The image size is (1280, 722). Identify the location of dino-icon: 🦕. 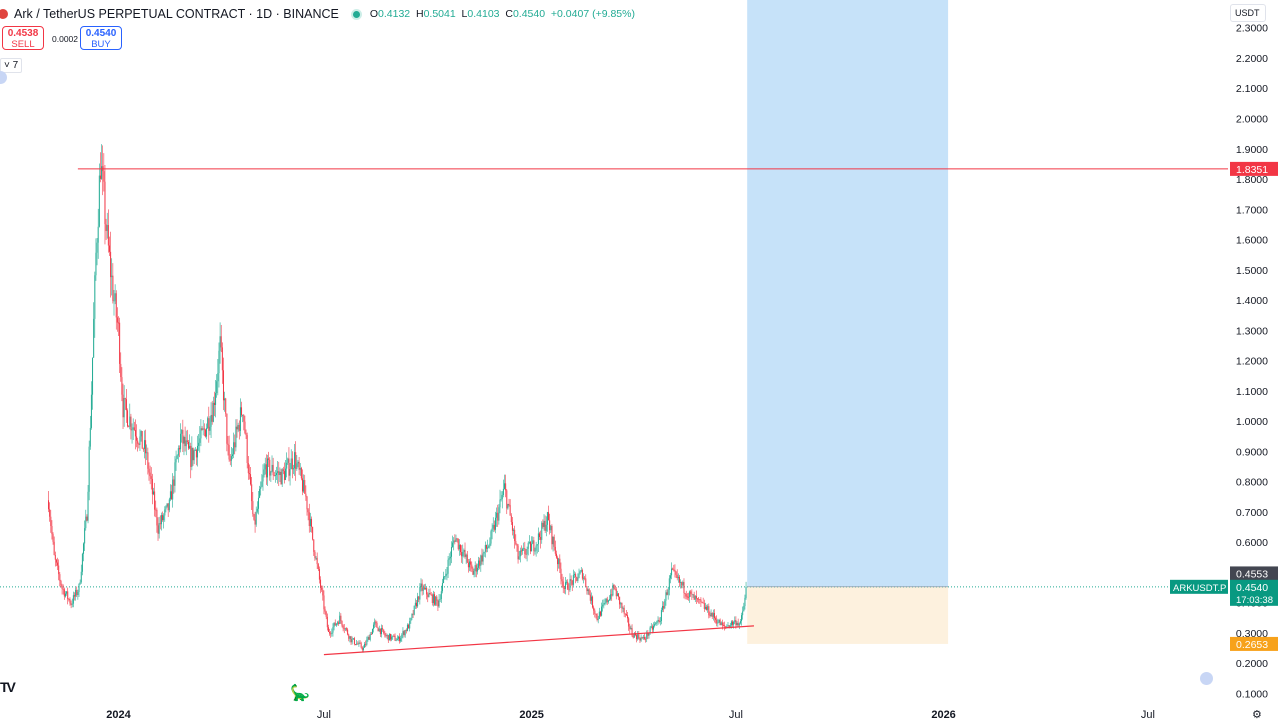
(300, 693).